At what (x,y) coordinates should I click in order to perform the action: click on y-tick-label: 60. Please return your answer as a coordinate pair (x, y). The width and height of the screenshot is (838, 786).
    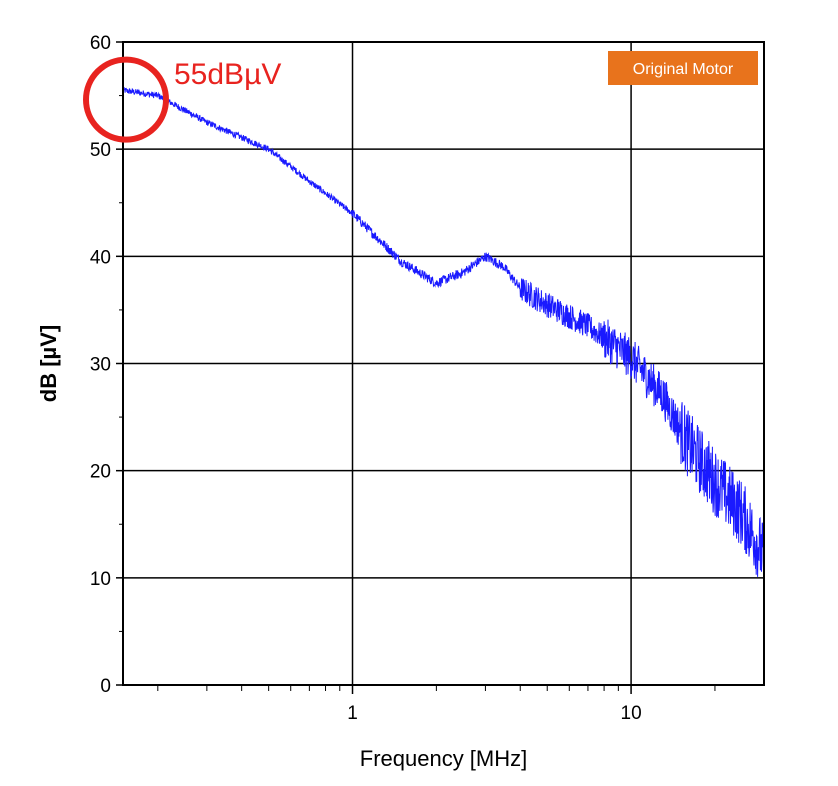
    Looking at the image, I should click on (100, 43).